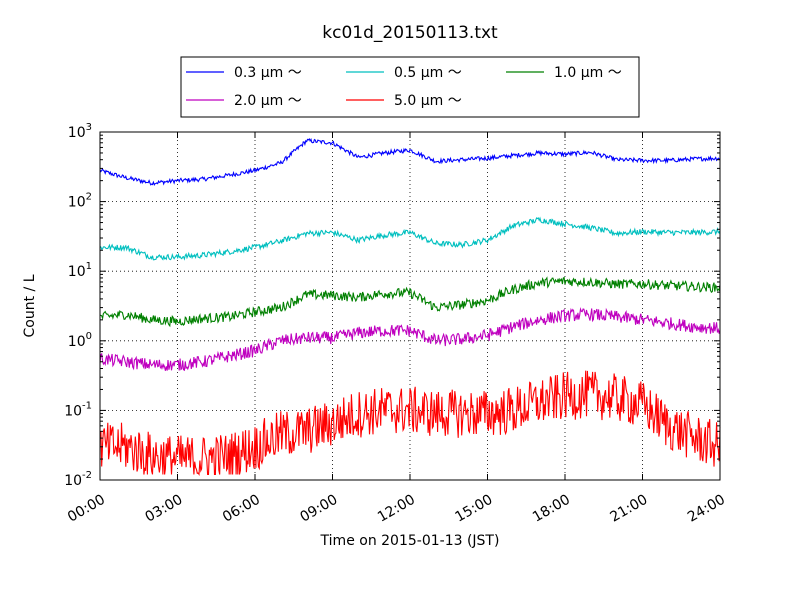 The width and height of the screenshot is (800, 600). Describe the element at coordinates (78, 479) in the screenshot. I see `y-tick-label: 10⁻²` at that location.